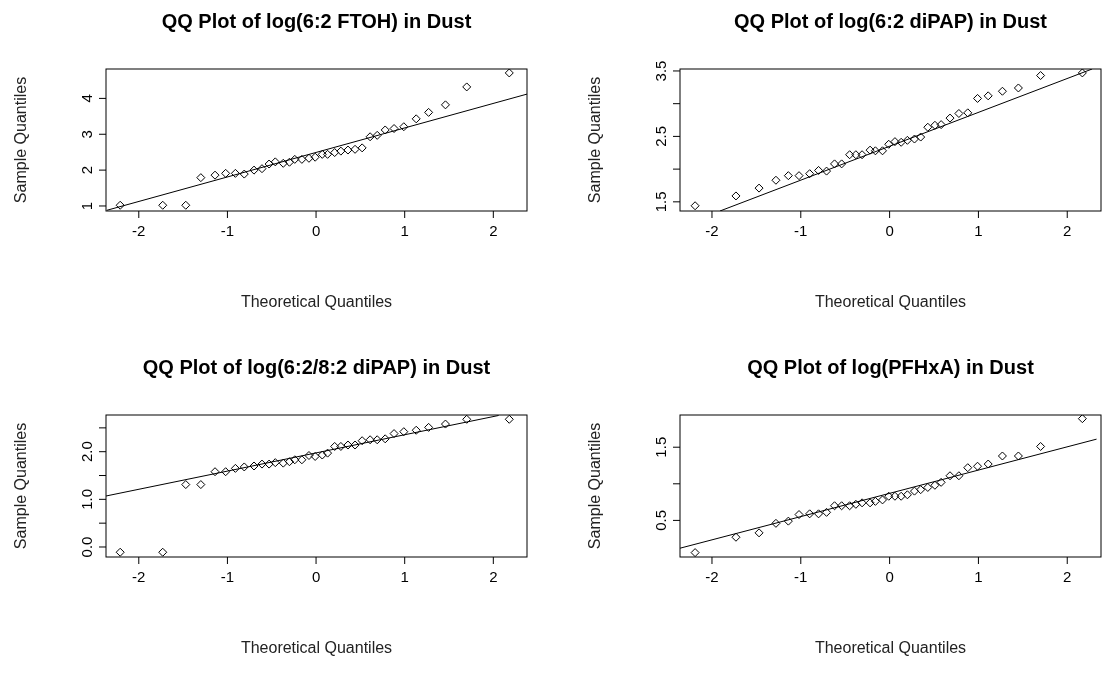 This screenshot has height=692, width=1102. I want to click on y-tick-label: 3, so click(86, 134).